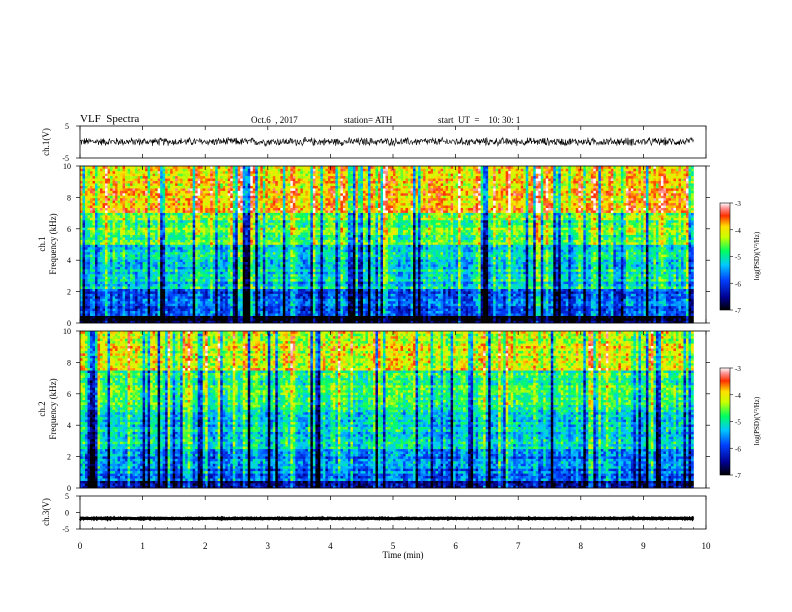 The height and width of the screenshot is (612, 792). I want to click on ch3-waveform-frame, so click(393, 512).